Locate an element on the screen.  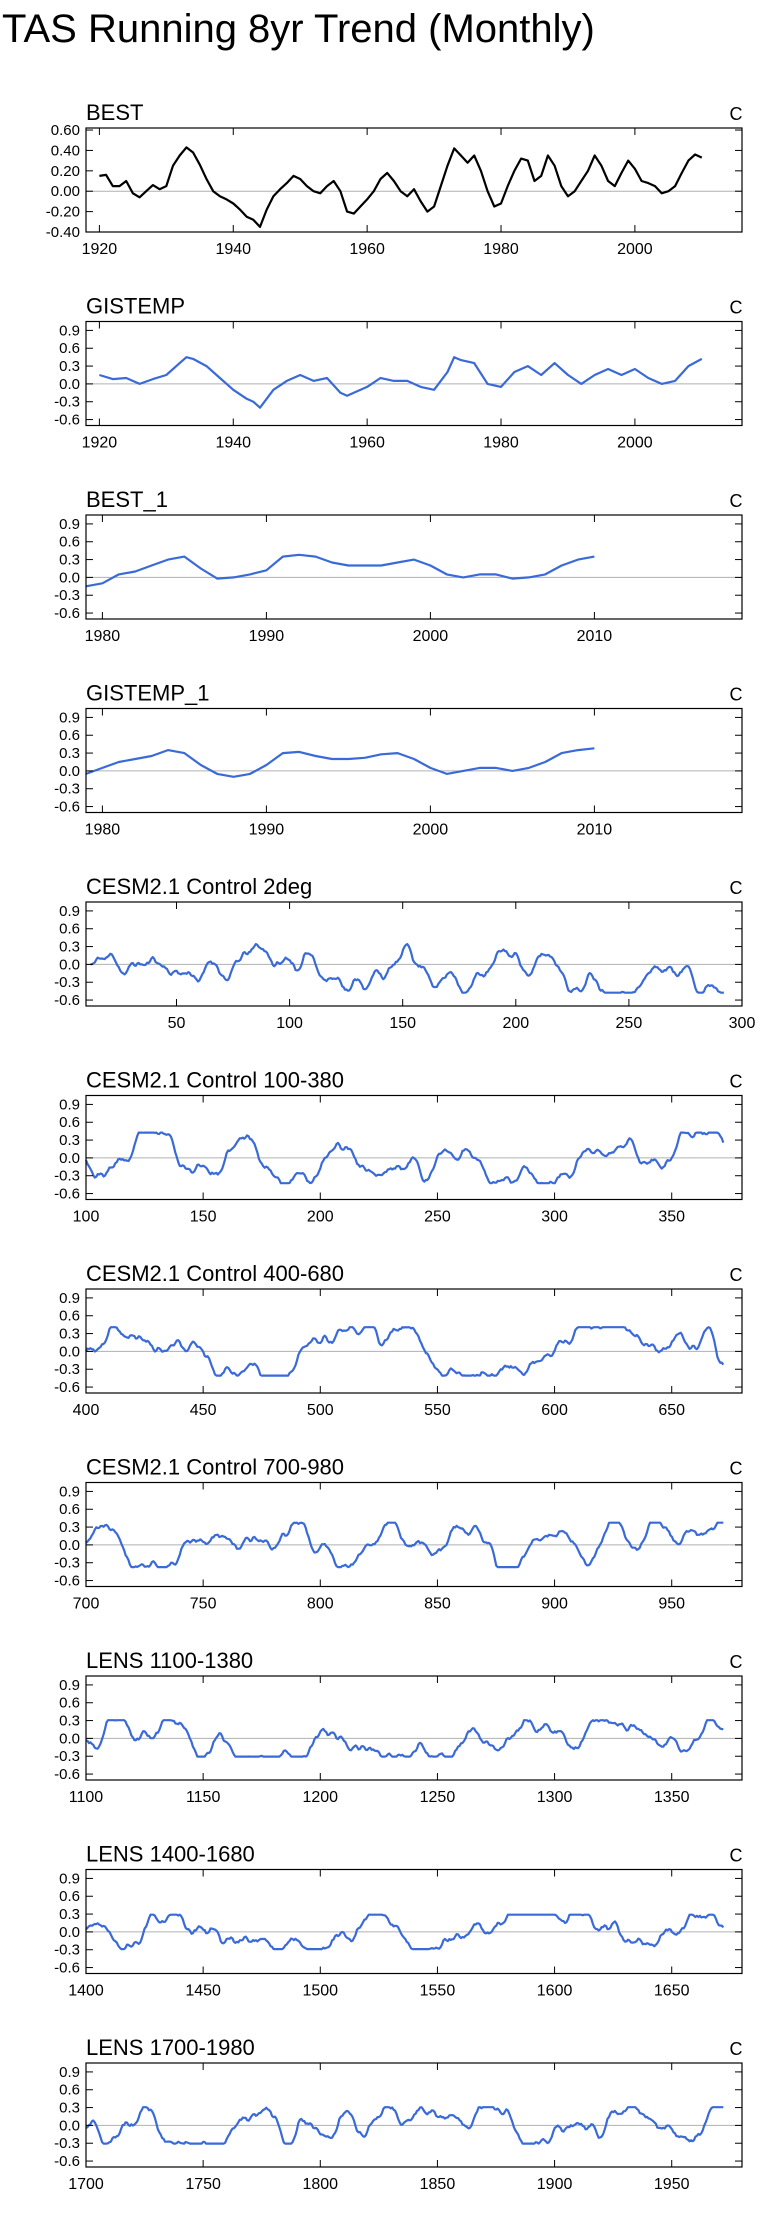
x-tick-label: 100 is located at coordinates (86, 1217).